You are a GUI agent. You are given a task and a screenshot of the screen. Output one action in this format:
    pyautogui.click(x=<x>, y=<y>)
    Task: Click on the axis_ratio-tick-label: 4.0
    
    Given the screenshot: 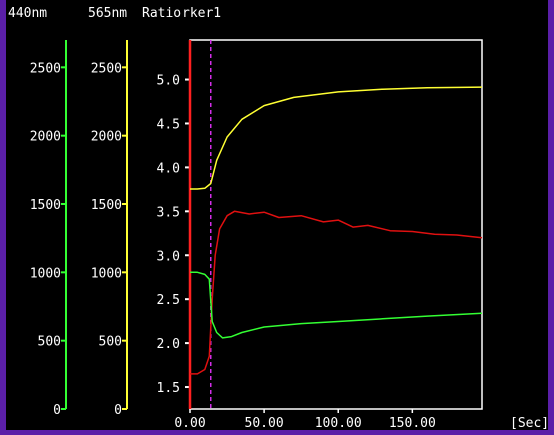 What is the action you would take?
    pyautogui.click(x=168, y=168)
    